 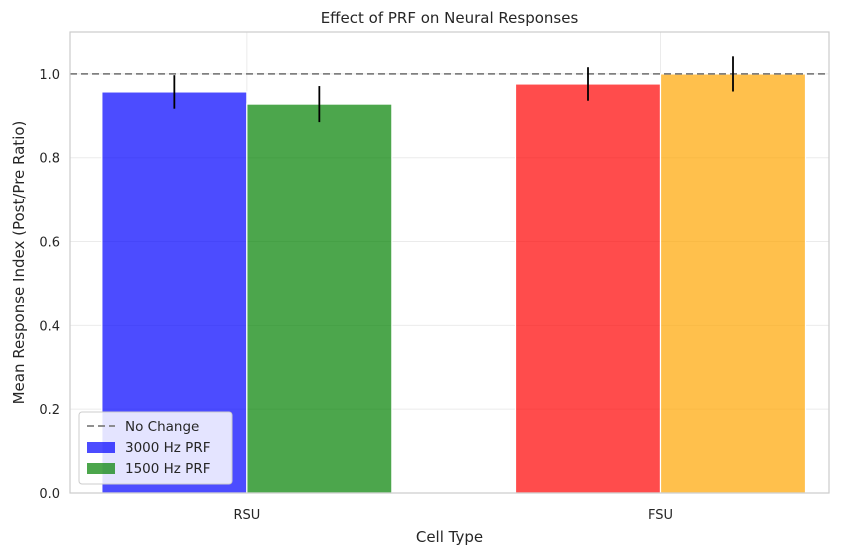 What do you see at coordinates (49, 243) in the screenshot?
I see `y-tick-label: 0.6` at bounding box center [49, 243].